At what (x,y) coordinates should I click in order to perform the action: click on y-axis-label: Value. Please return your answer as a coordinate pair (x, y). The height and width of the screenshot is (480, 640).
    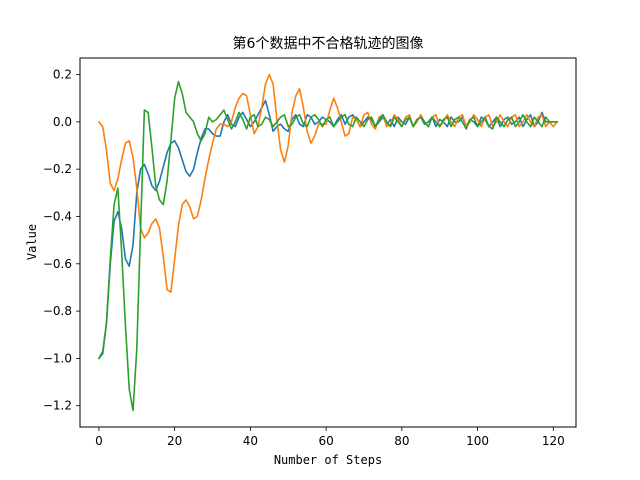
    Looking at the image, I should click on (32, 242).